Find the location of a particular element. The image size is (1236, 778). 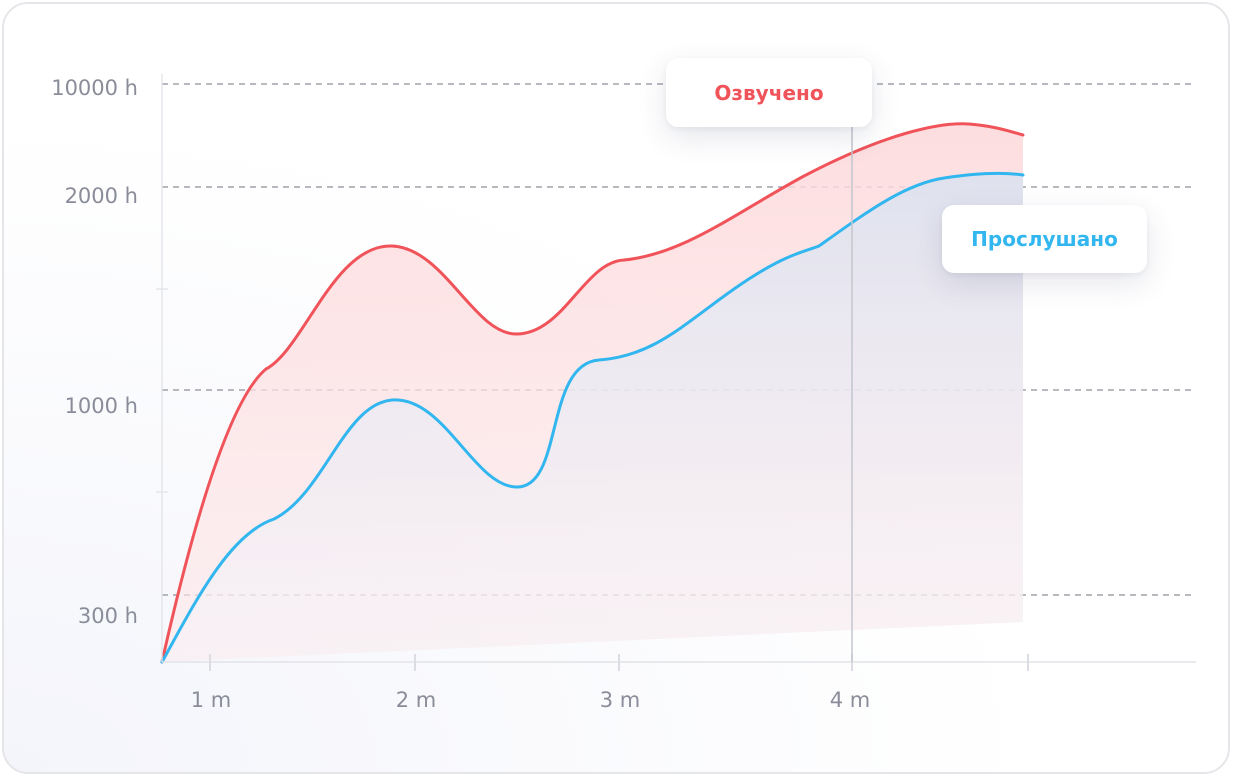

y-tick-label: 300 h is located at coordinates (108, 616).